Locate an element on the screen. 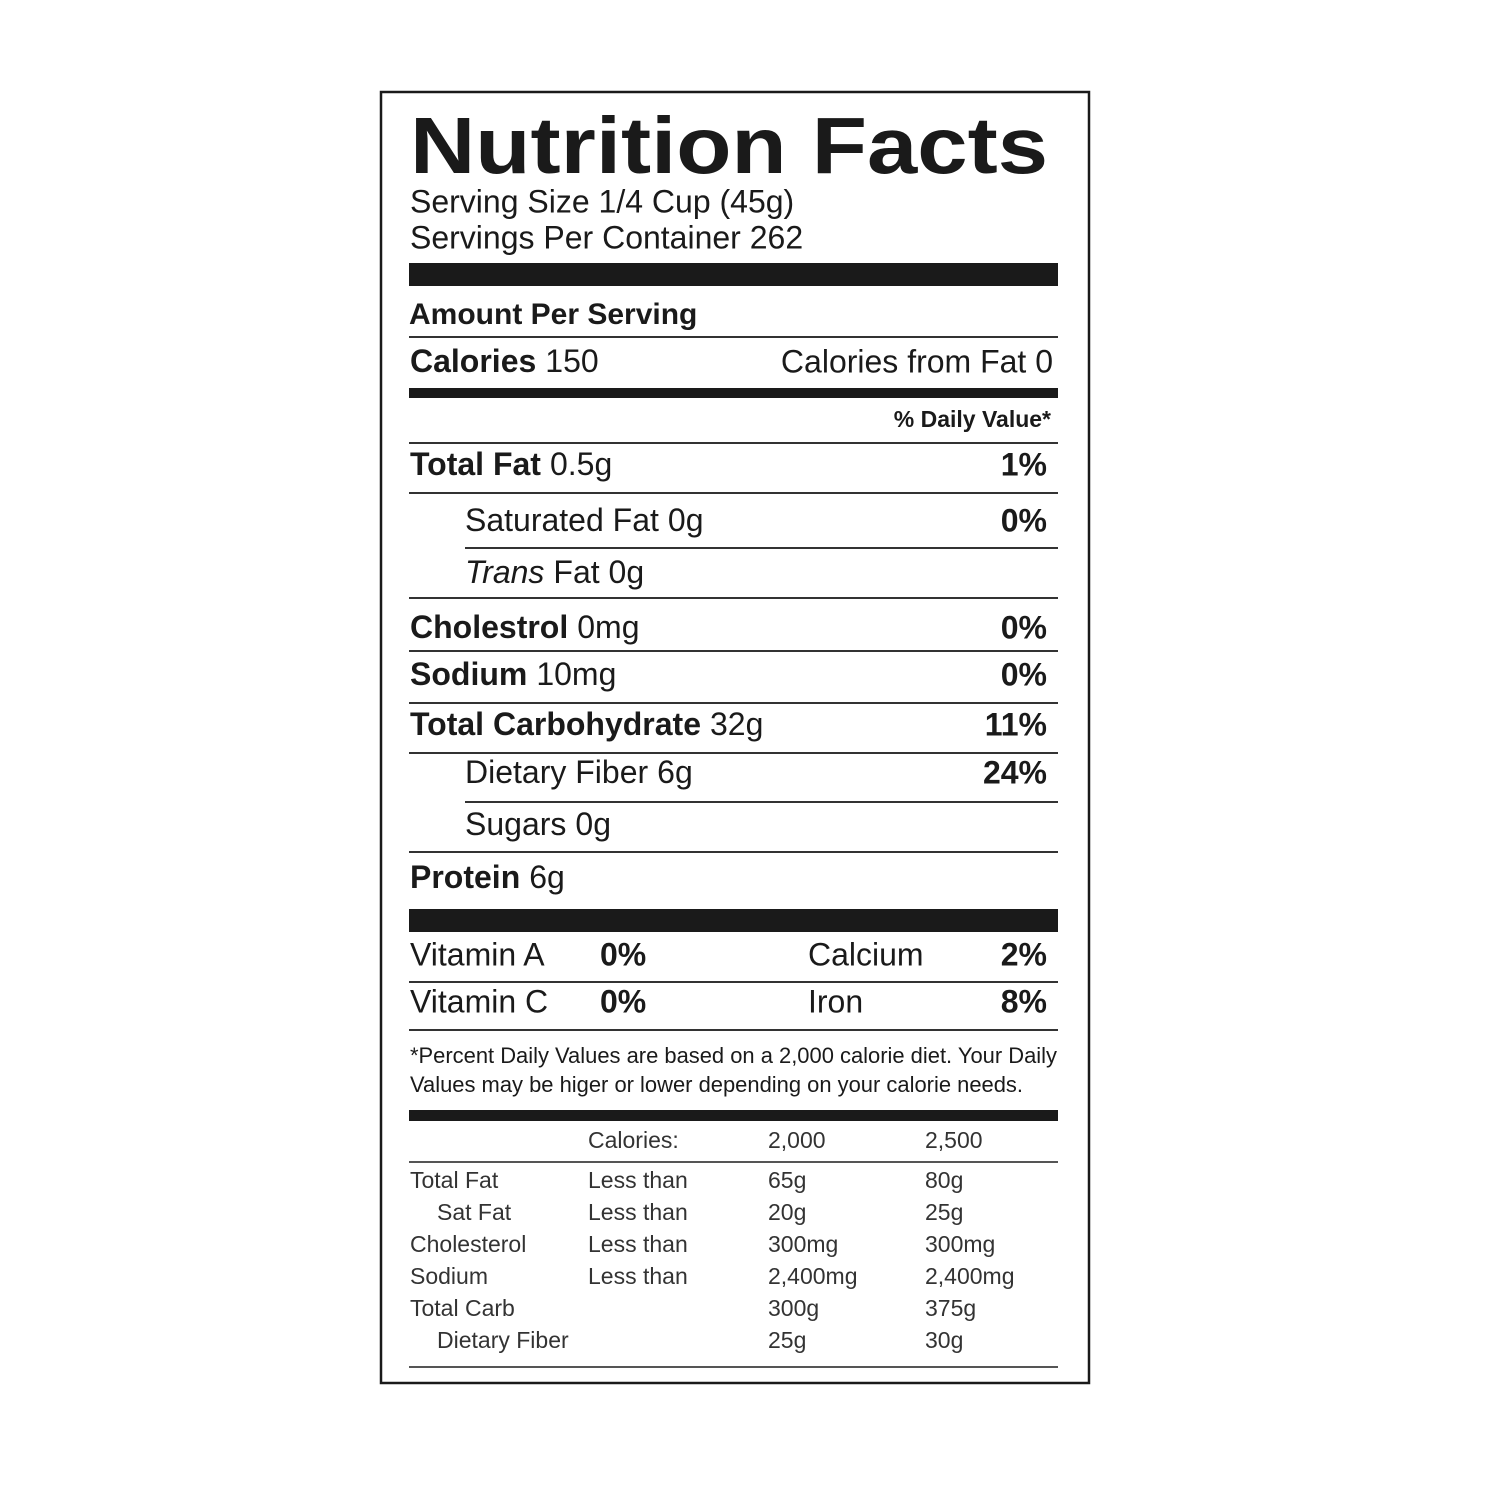 The width and height of the screenshot is (1500, 1500). nutrient-label: Sodium is located at coordinates (468, 674).